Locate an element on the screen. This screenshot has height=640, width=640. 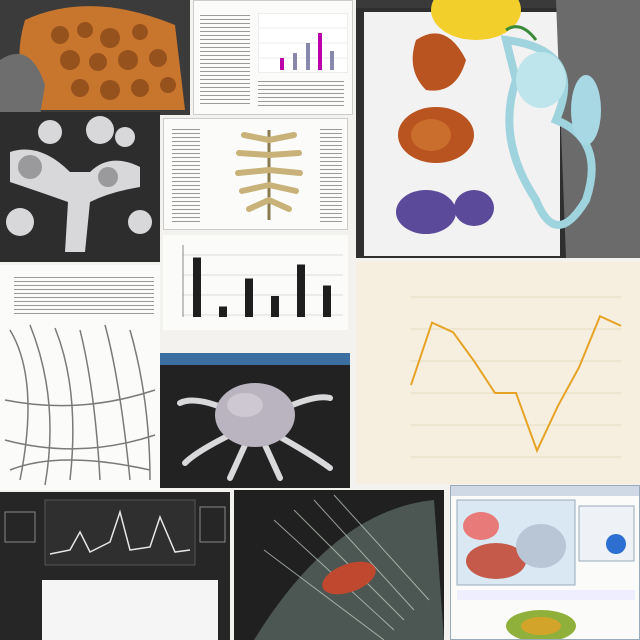
sphere-render-panel is located at coordinates (255, 420).